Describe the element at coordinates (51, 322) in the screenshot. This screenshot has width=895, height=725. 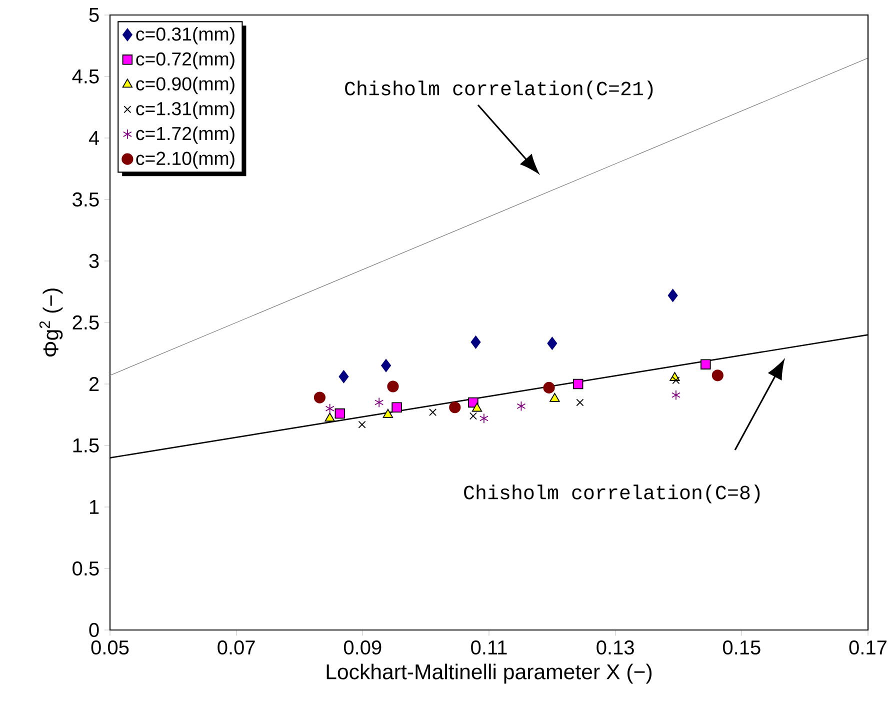
I see `y-axis-title: Φg$^{2}$ (−)` at that location.